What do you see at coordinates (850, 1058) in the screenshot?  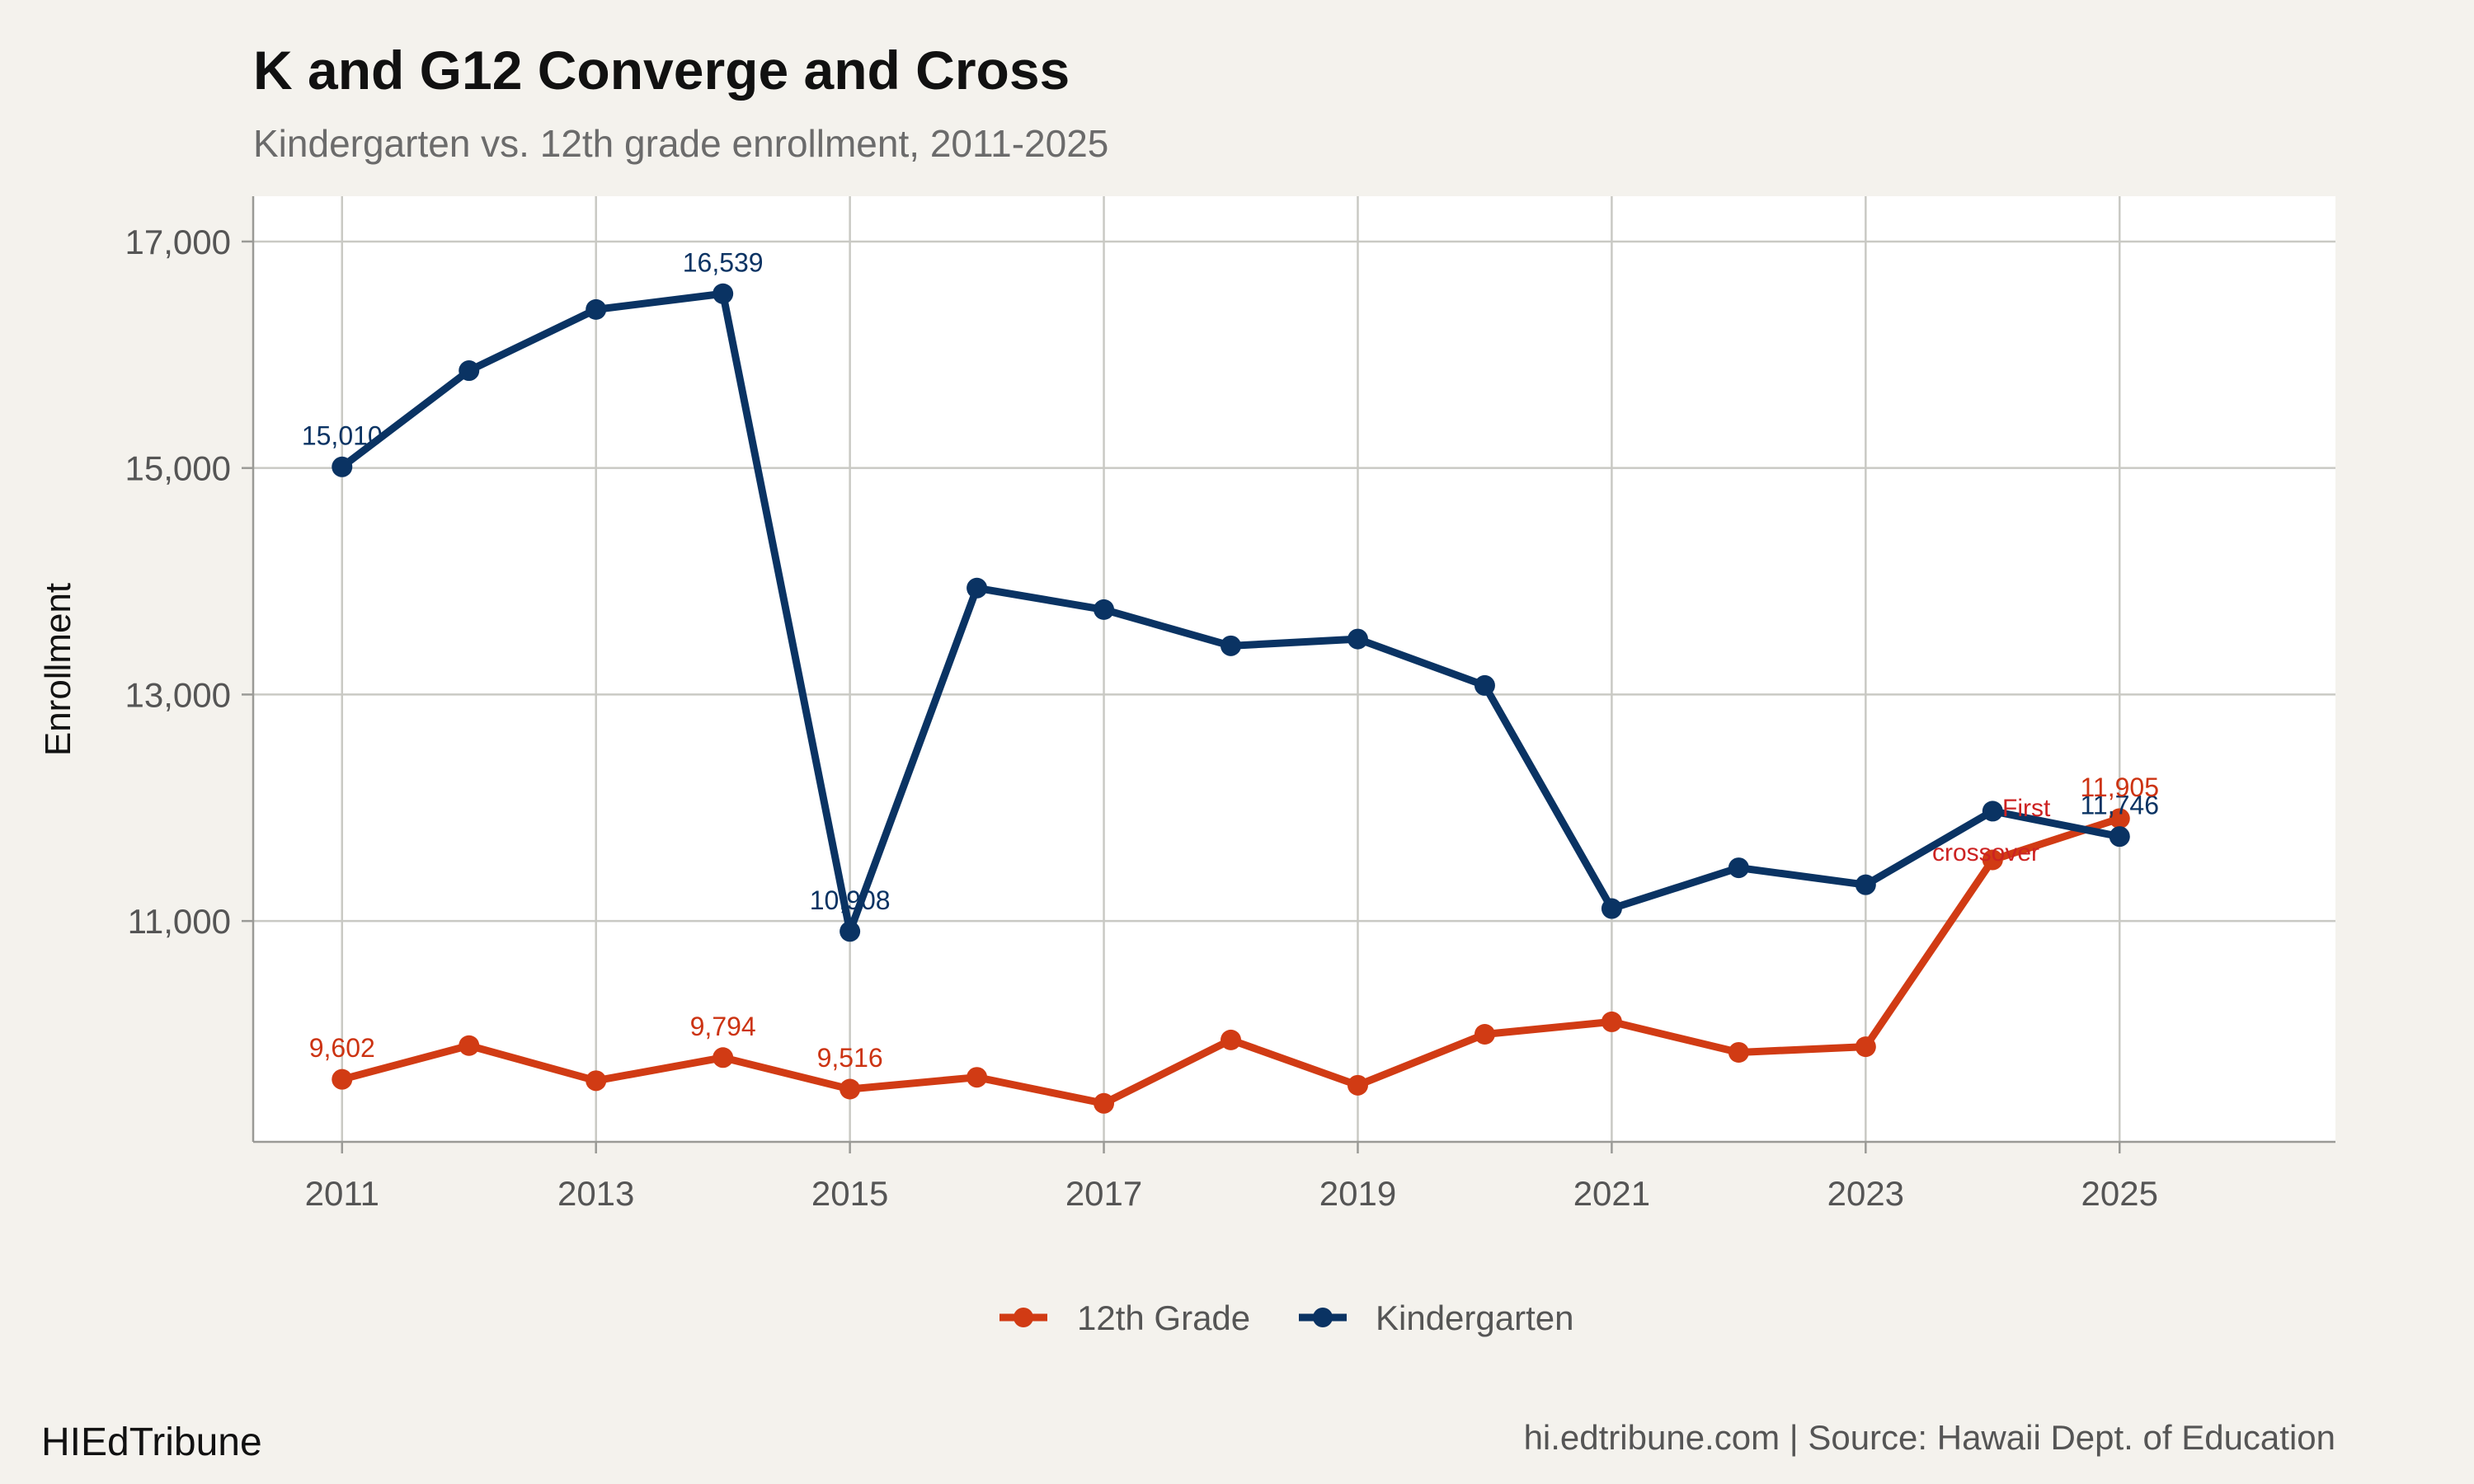 I see `data-label-12th-grade-2015: 9,516` at bounding box center [850, 1058].